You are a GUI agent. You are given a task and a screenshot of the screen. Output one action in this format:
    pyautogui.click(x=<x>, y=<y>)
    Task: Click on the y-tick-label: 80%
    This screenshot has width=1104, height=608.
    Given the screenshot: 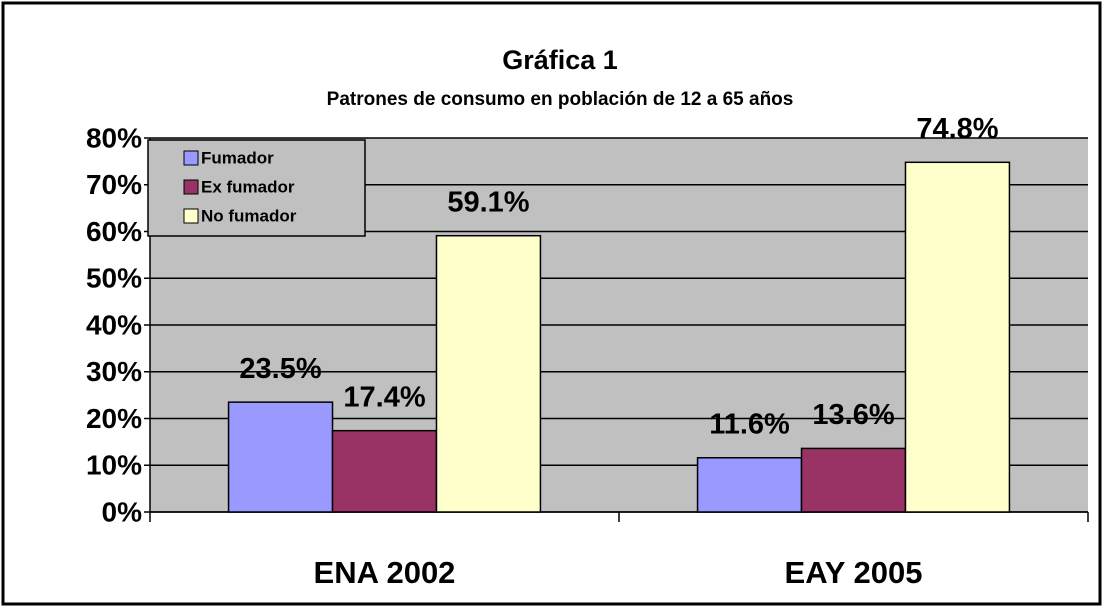 What is the action you would take?
    pyautogui.click(x=114, y=137)
    